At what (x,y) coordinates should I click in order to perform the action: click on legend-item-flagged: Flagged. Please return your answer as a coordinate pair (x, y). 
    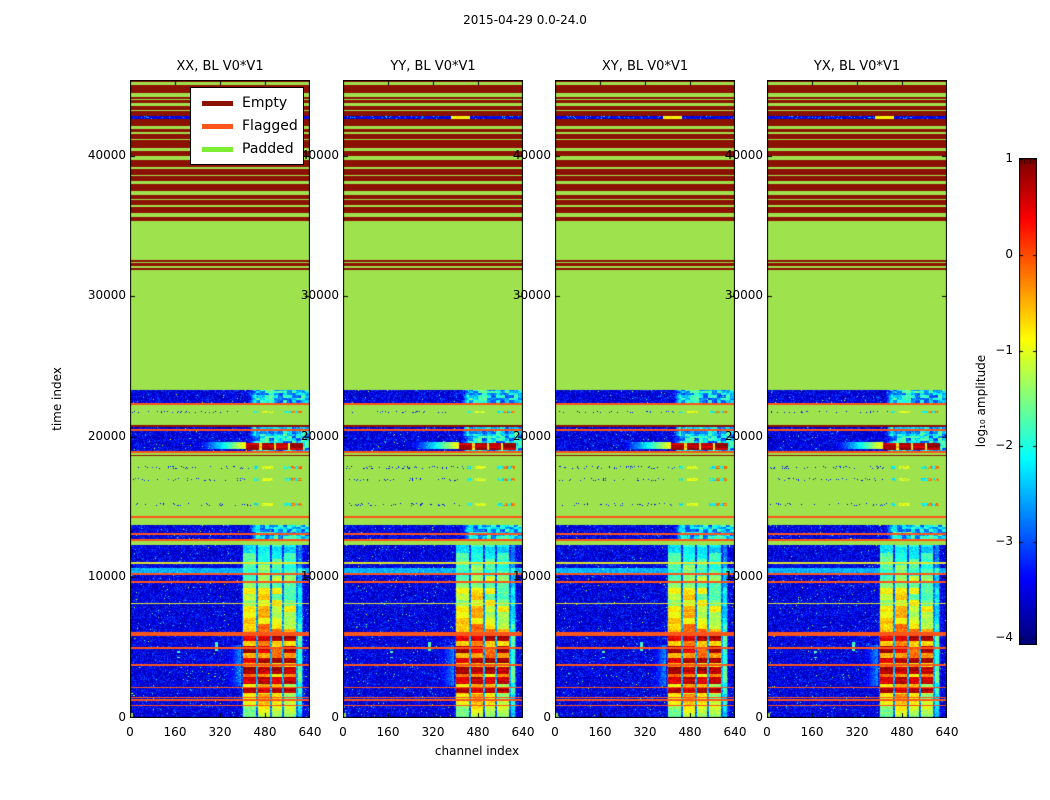
    Looking at the image, I should click on (250, 126).